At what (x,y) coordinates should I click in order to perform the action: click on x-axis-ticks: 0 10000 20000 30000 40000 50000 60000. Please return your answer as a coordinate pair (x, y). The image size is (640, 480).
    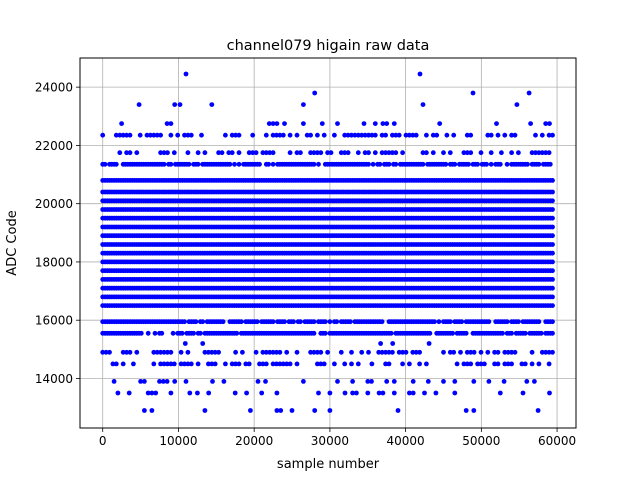
    Looking at the image, I should click on (337, 438).